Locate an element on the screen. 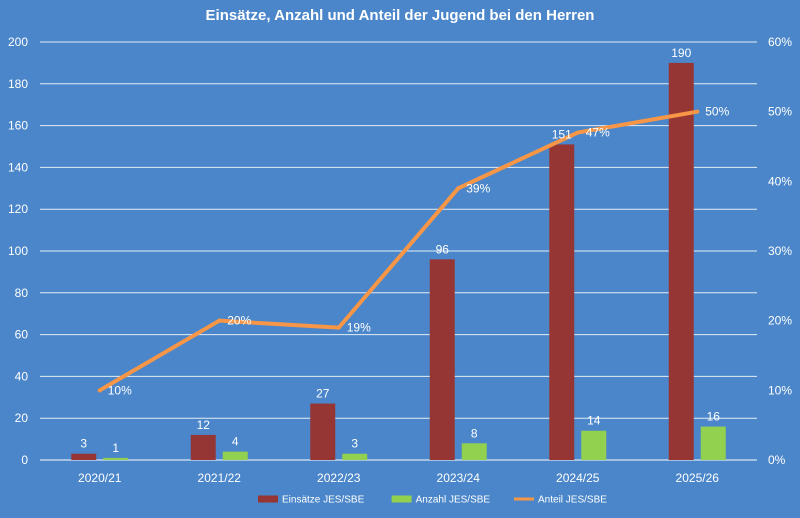 This screenshot has width=800, height=518. y-right-tick-label: 30% is located at coordinates (780, 251).